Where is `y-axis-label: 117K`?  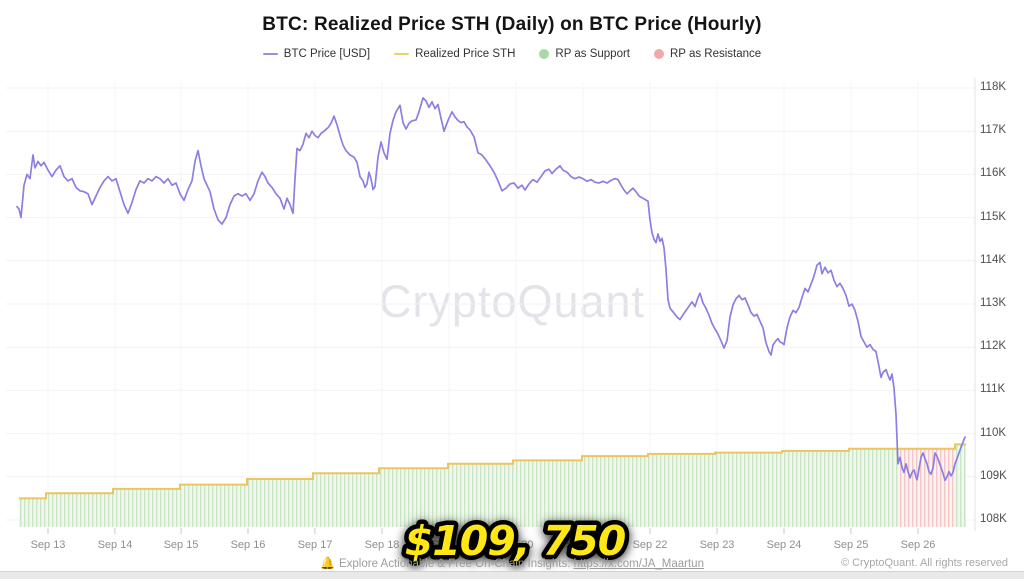 y-axis-label: 117K is located at coordinates (993, 130).